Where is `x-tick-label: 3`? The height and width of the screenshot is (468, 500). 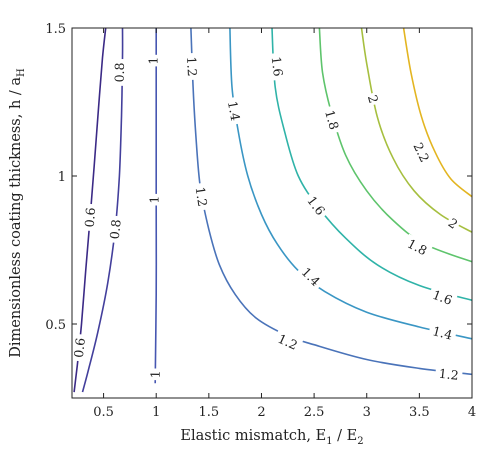
x-tick-label: 3 is located at coordinates (367, 412).